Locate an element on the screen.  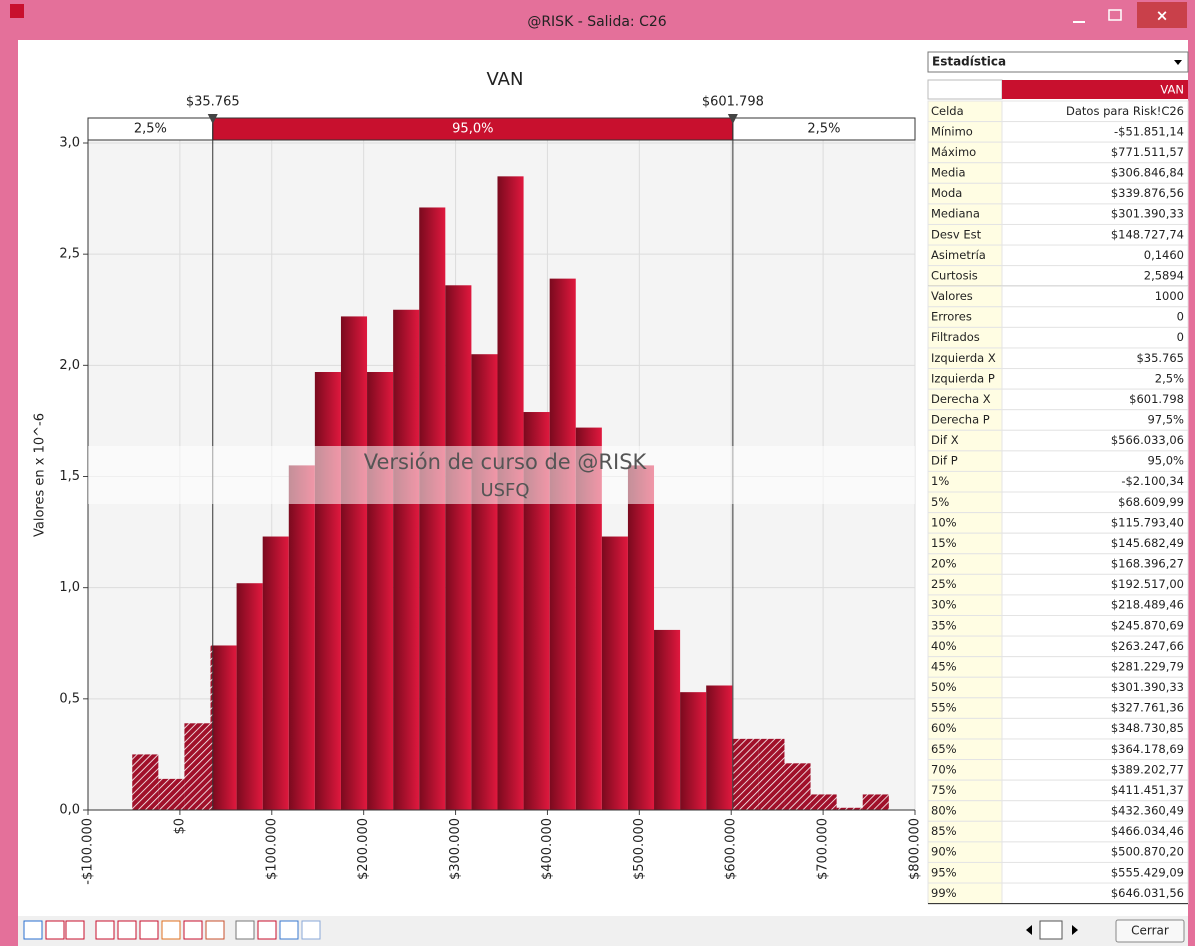
stat-value: $339.876,56 is located at coordinates (1147, 193).